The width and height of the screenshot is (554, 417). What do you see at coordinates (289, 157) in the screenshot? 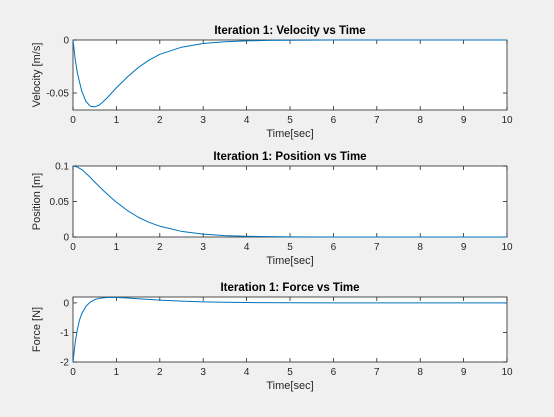
I see `chart-title: Iteration 1: Position vs Time` at bounding box center [289, 157].